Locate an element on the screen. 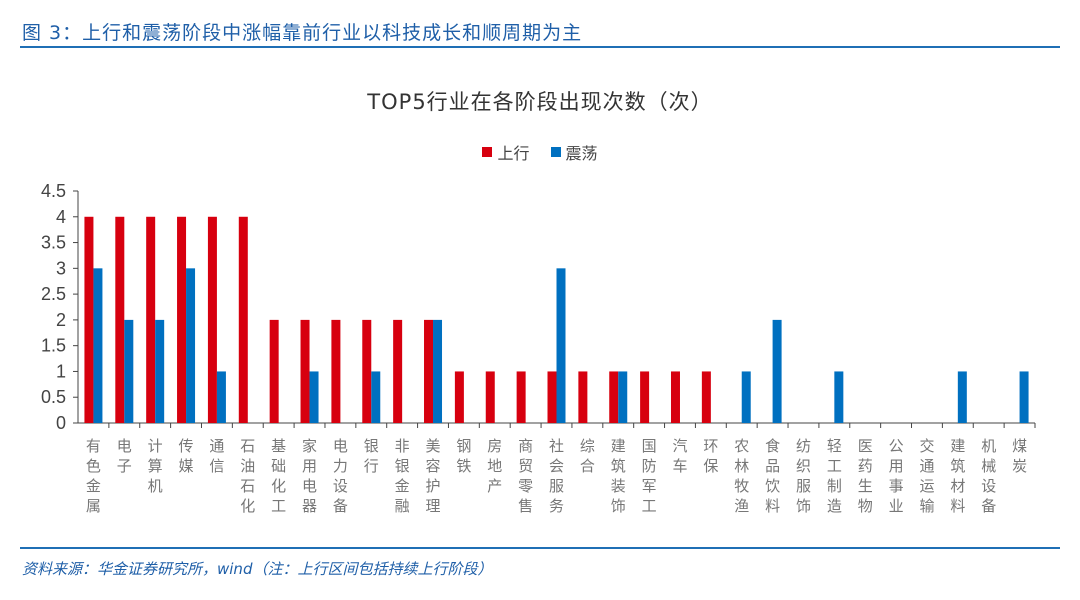 This screenshot has width=1080, height=600. y-tick-label: 2.5 is located at coordinates (53, 294).